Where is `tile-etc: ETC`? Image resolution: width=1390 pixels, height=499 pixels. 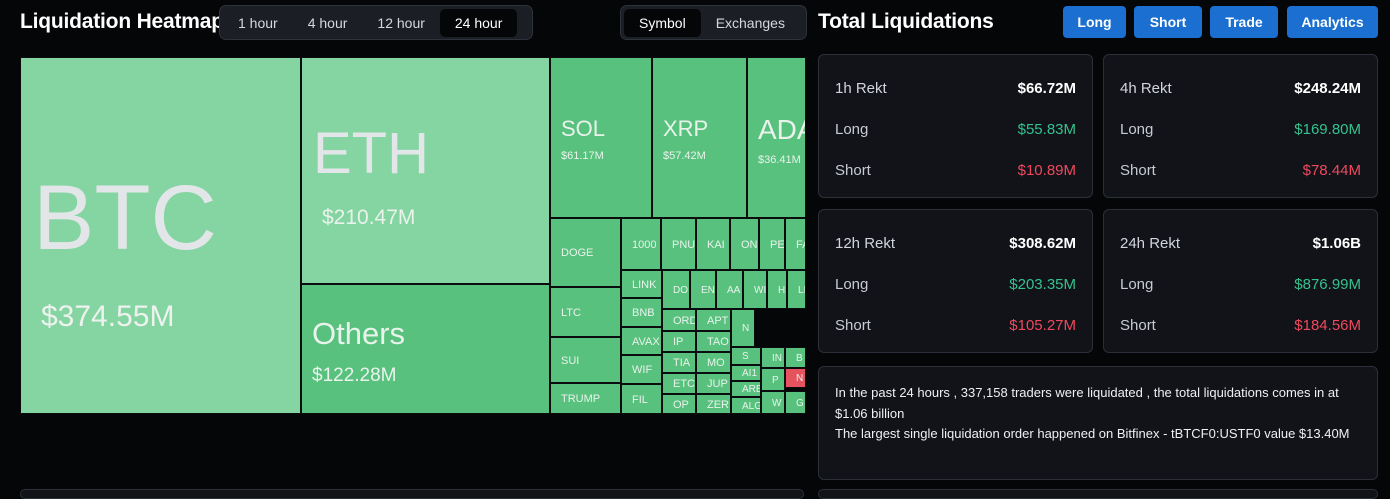 tile-etc: ETC is located at coordinates (679, 383).